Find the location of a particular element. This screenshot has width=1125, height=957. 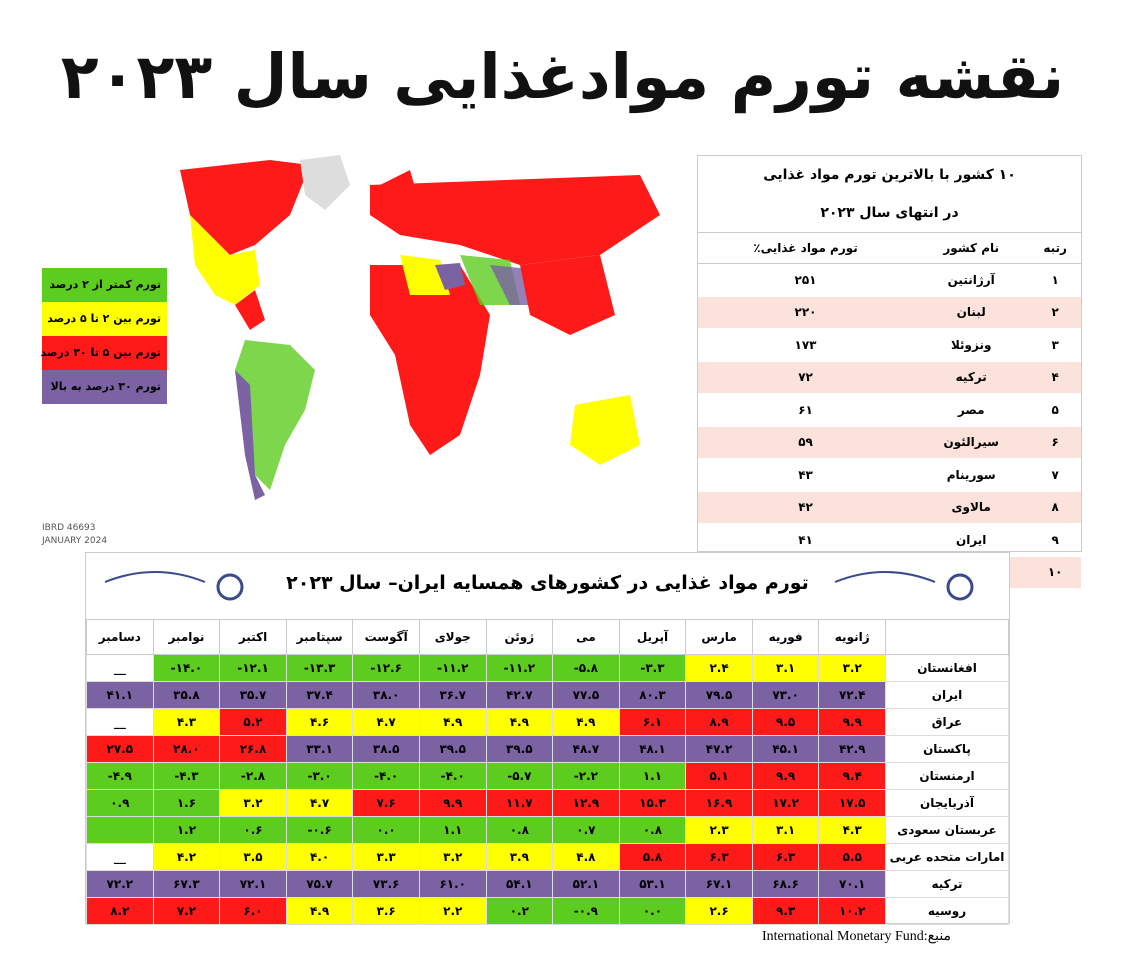

value-cell: ۵۳.۱ is located at coordinates (652, 884).